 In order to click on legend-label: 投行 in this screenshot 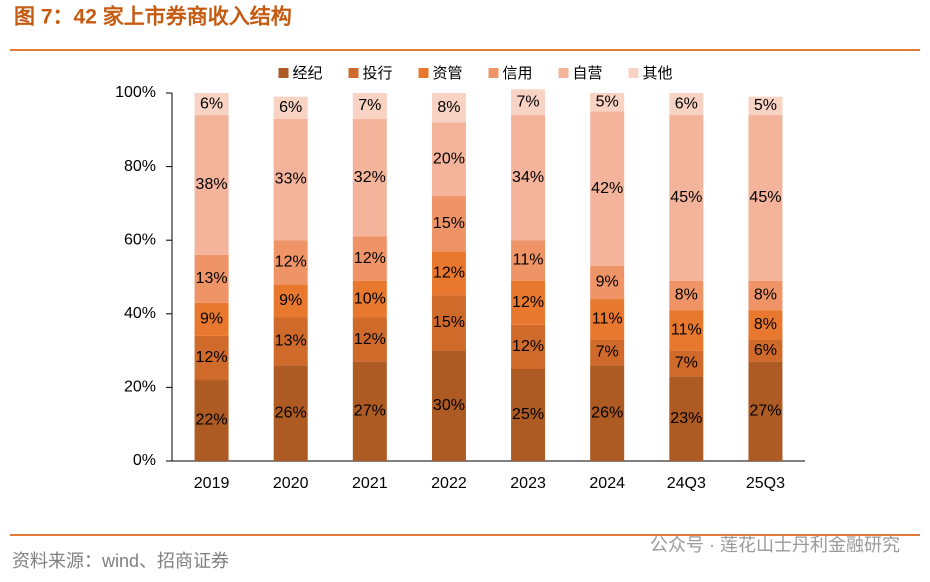, I will do `click(378, 73)`.